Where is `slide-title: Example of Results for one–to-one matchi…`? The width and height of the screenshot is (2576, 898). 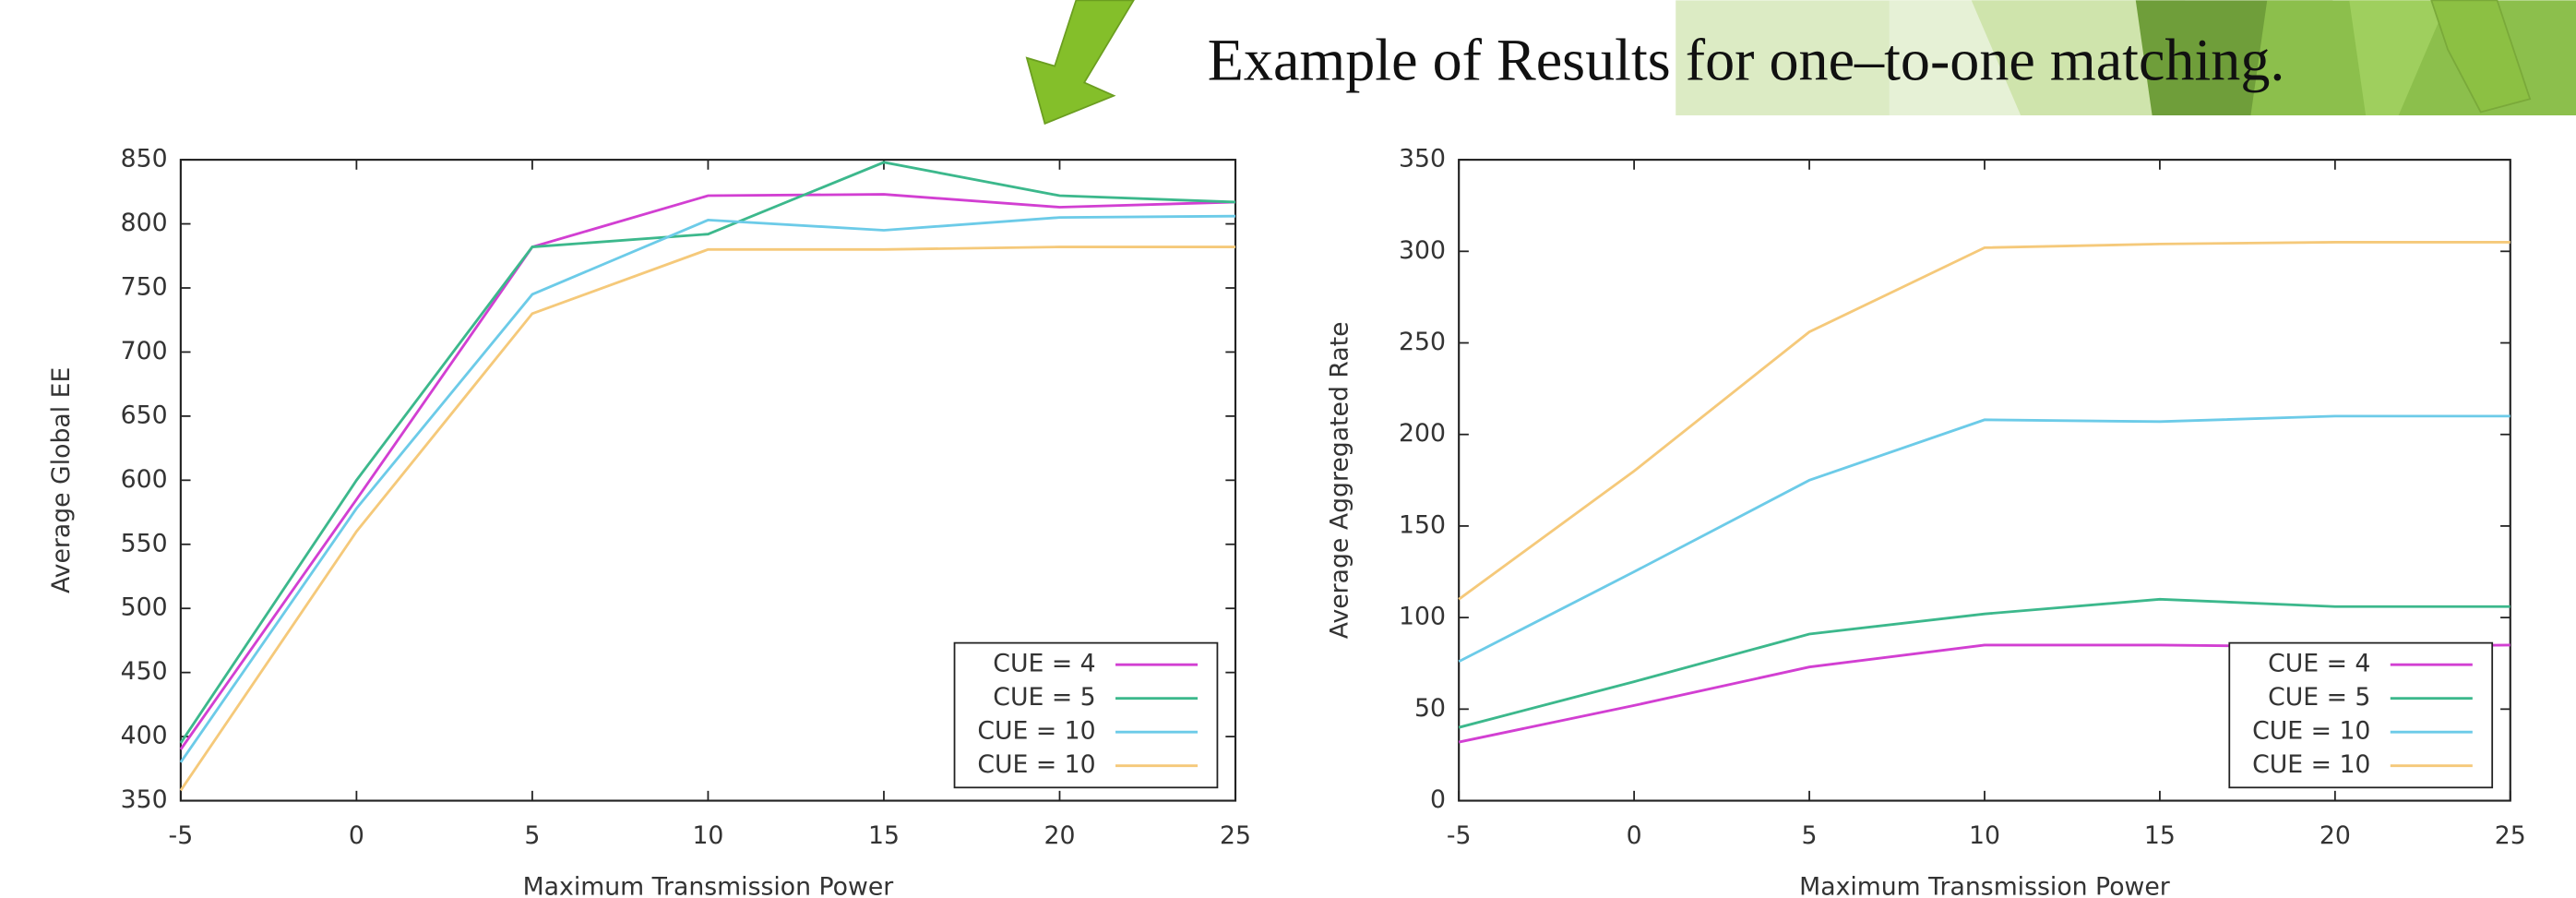 slide-title: Example of Results for one–to-one matchi… is located at coordinates (1746, 59).